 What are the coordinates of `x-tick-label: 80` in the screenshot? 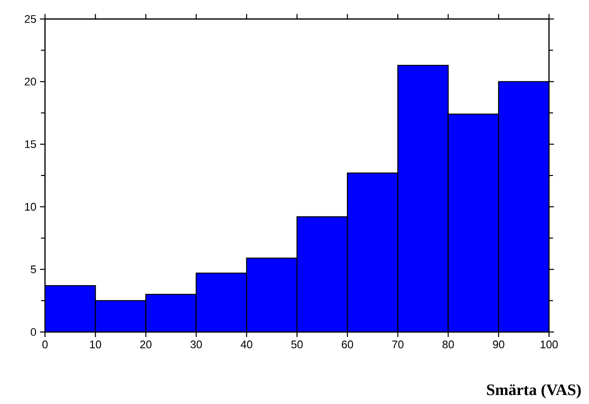 It's located at (448, 344).